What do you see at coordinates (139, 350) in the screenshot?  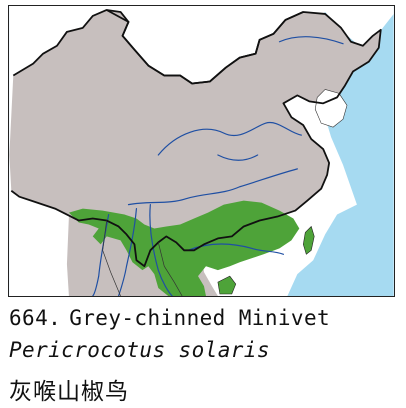 I see `scientific-name: Pericrocotus solaris` at bounding box center [139, 350].